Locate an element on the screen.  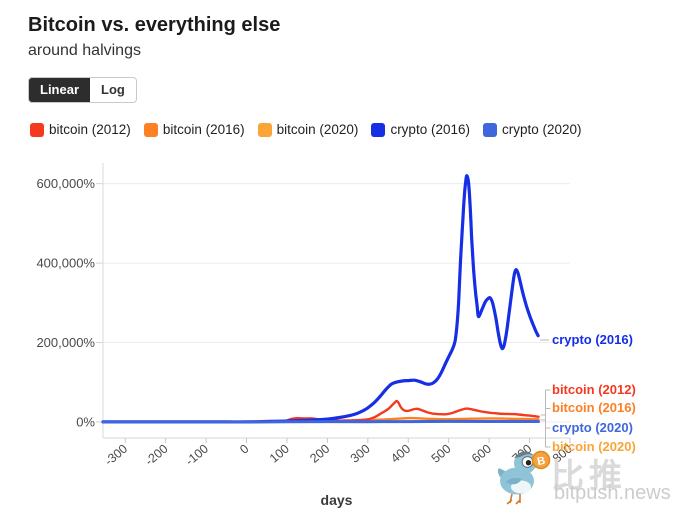
x-axis-tick-label: 500 is located at coordinates (441, 454).